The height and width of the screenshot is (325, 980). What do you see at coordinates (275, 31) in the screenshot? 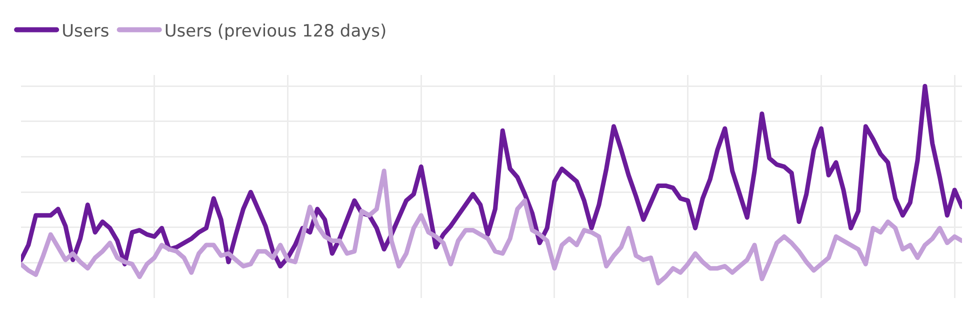
I see `legend-label: Users (previous 128 days)` at bounding box center [275, 31].